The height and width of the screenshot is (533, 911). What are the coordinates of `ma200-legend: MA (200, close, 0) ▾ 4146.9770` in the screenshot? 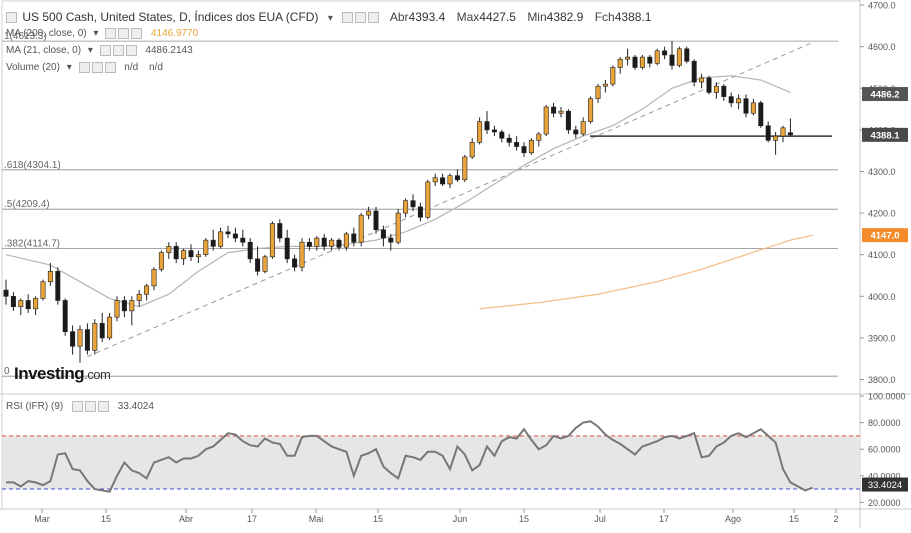 It's located at (102, 33).